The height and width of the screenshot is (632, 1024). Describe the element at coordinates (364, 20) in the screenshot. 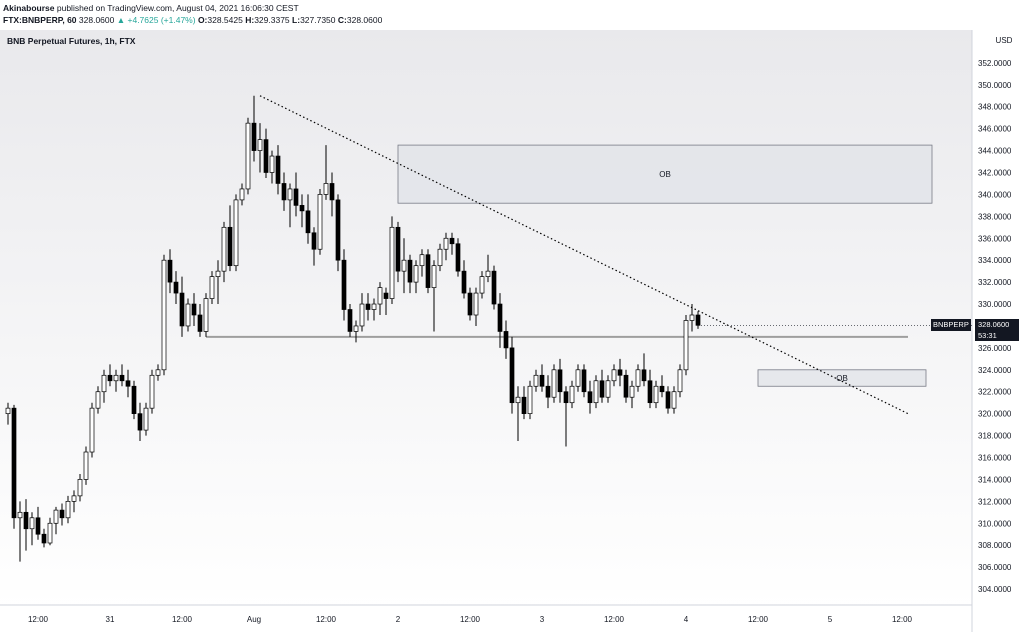

I see `close-value: 328.0600` at that location.